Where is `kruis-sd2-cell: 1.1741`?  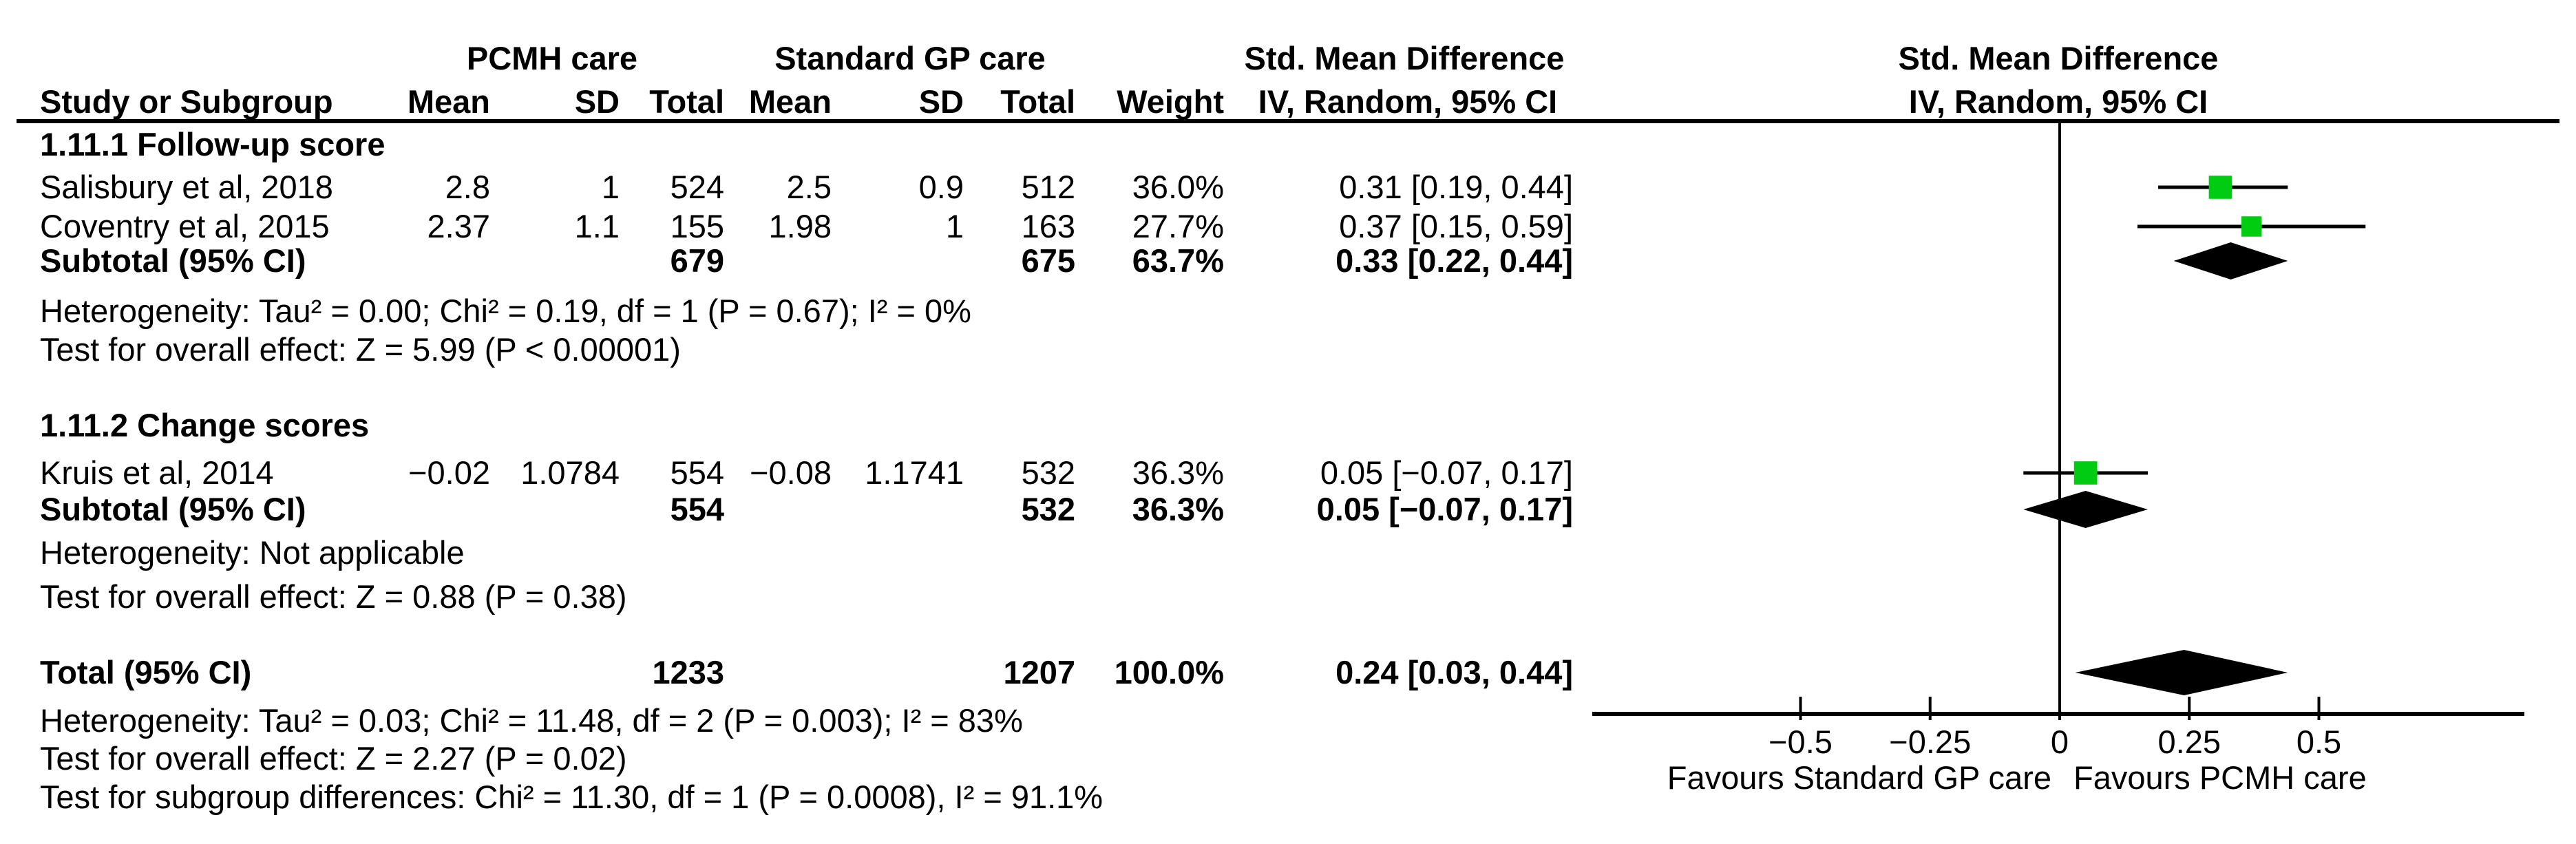 kruis-sd2-cell: 1.1741 is located at coordinates (915, 473).